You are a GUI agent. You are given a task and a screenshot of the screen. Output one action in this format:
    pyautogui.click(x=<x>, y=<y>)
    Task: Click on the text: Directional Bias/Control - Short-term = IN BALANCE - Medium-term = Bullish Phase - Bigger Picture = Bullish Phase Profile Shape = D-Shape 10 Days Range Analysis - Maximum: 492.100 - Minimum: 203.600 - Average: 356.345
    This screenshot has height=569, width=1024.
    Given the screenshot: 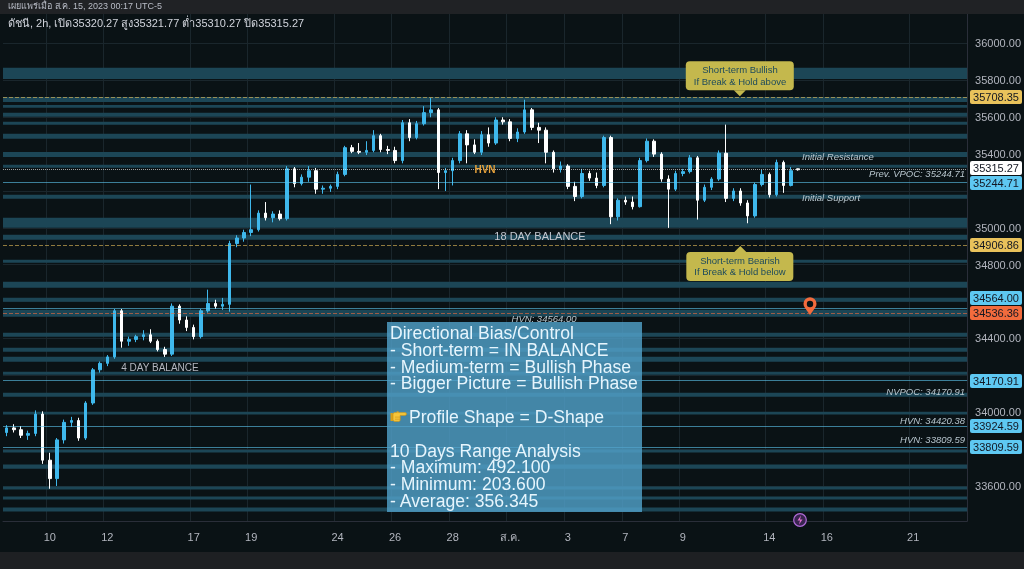 What is the action you would take?
    pyautogui.click(x=514, y=417)
    